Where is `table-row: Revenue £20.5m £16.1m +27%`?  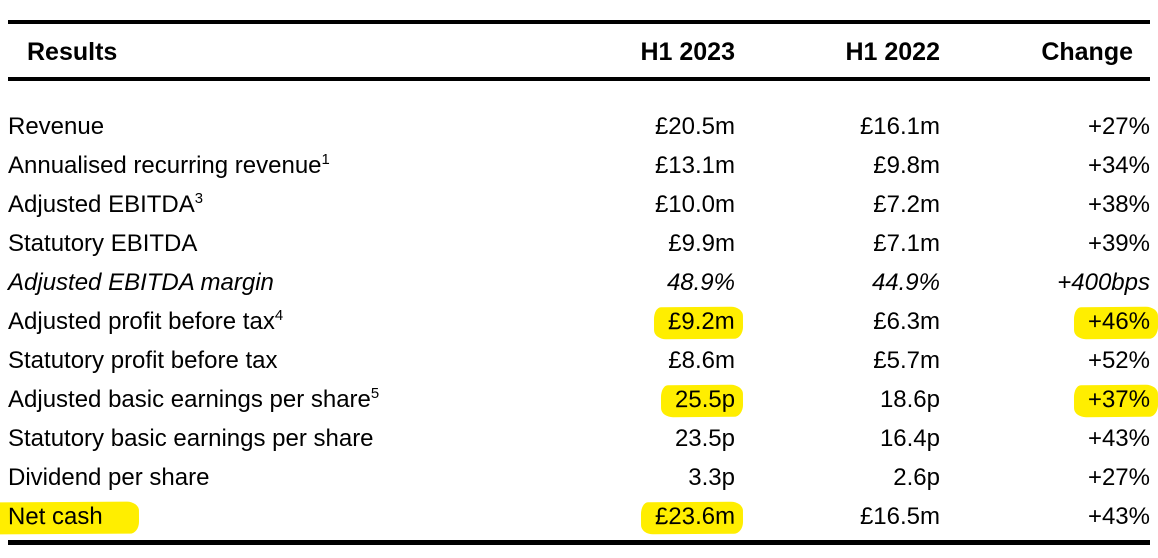 table-row: Revenue £20.5m £16.1m +27% is located at coordinates (579, 126).